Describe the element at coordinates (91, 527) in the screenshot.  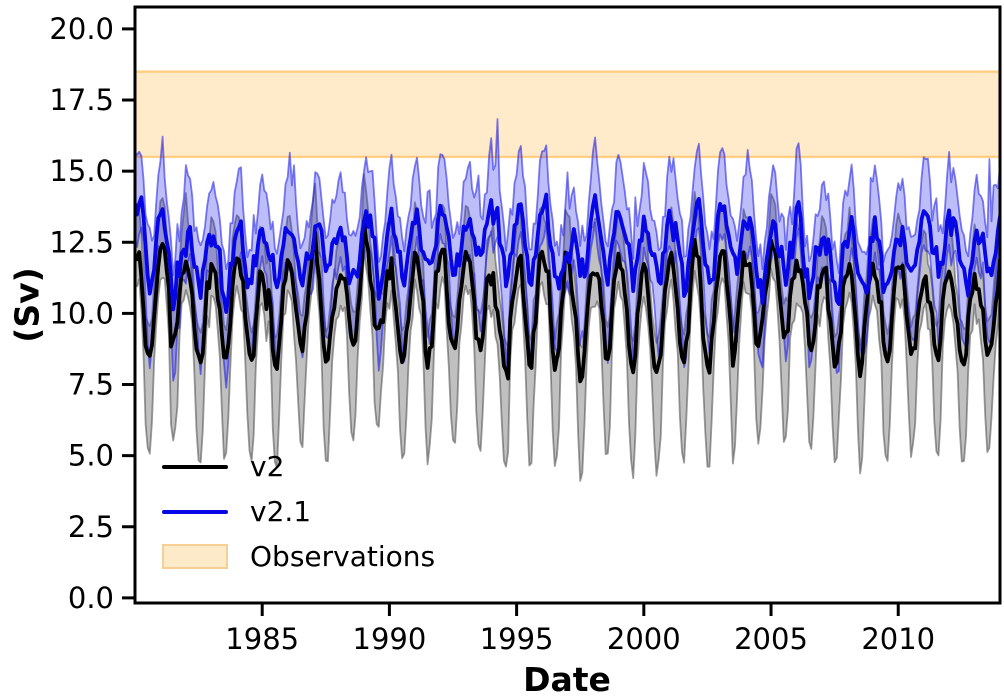
I see `y-tick-label: 2.5` at that location.